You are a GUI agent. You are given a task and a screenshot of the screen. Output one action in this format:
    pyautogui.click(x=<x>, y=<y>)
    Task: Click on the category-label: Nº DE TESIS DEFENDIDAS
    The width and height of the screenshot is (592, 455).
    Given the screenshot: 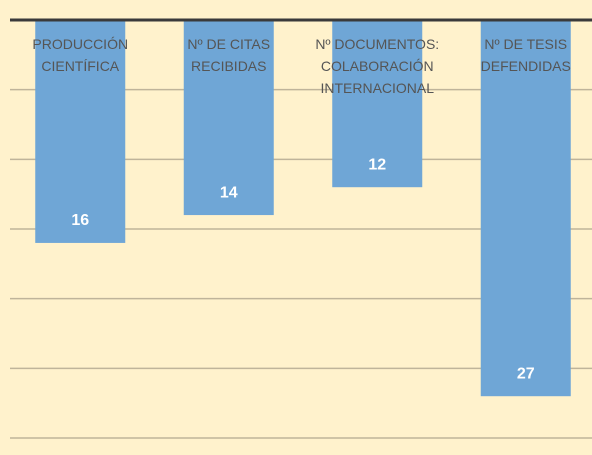 What is the action you would take?
    pyautogui.click(x=525, y=55)
    